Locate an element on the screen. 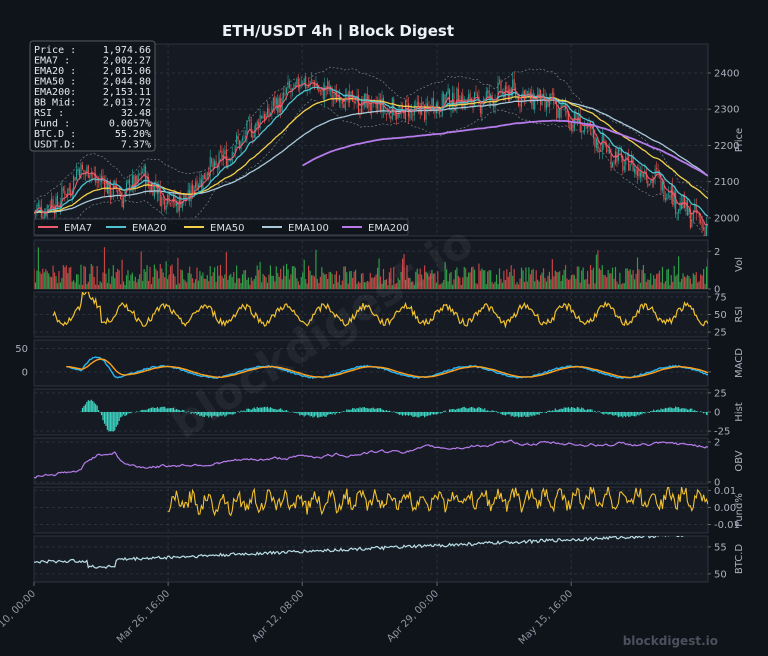 The height and width of the screenshot is (656, 768). ema200-line is located at coordinates (505, 148).